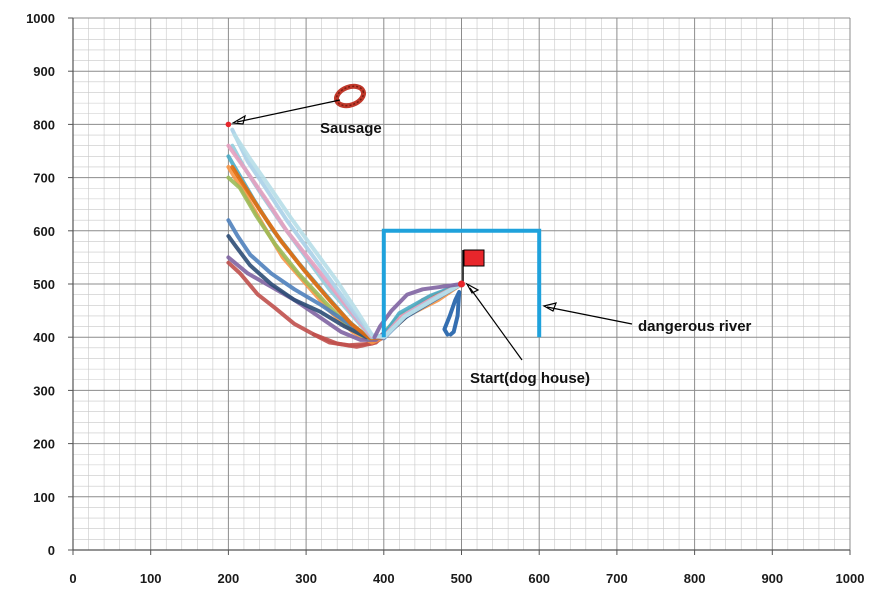  I want to click on x-tick-labels: 0 100 200 300 400 500 600 700 800 900 1000, so click(466, 578).